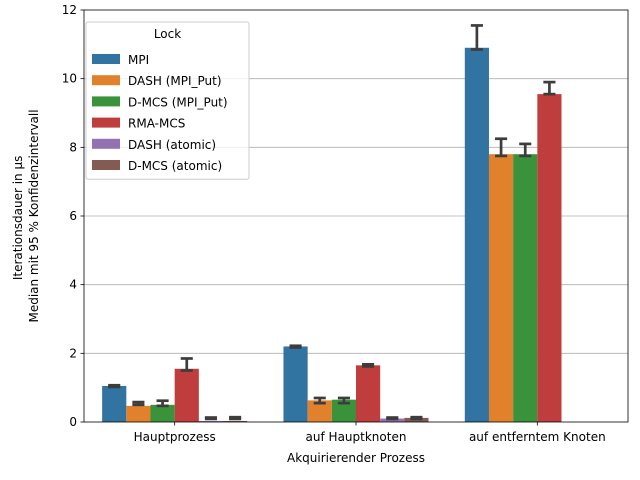  Describe the element at coordinates (167, 34) in the screenshot. I see `legend-title: Lock` at that location.